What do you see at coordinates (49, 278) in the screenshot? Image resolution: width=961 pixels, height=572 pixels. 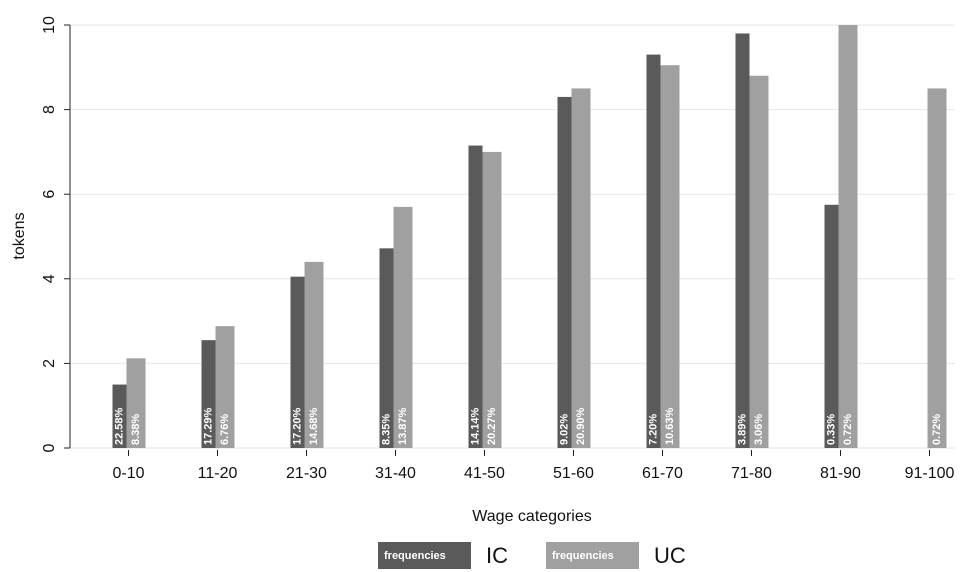 I see `y-tick-label: 4` at bounding box center [49, 278].